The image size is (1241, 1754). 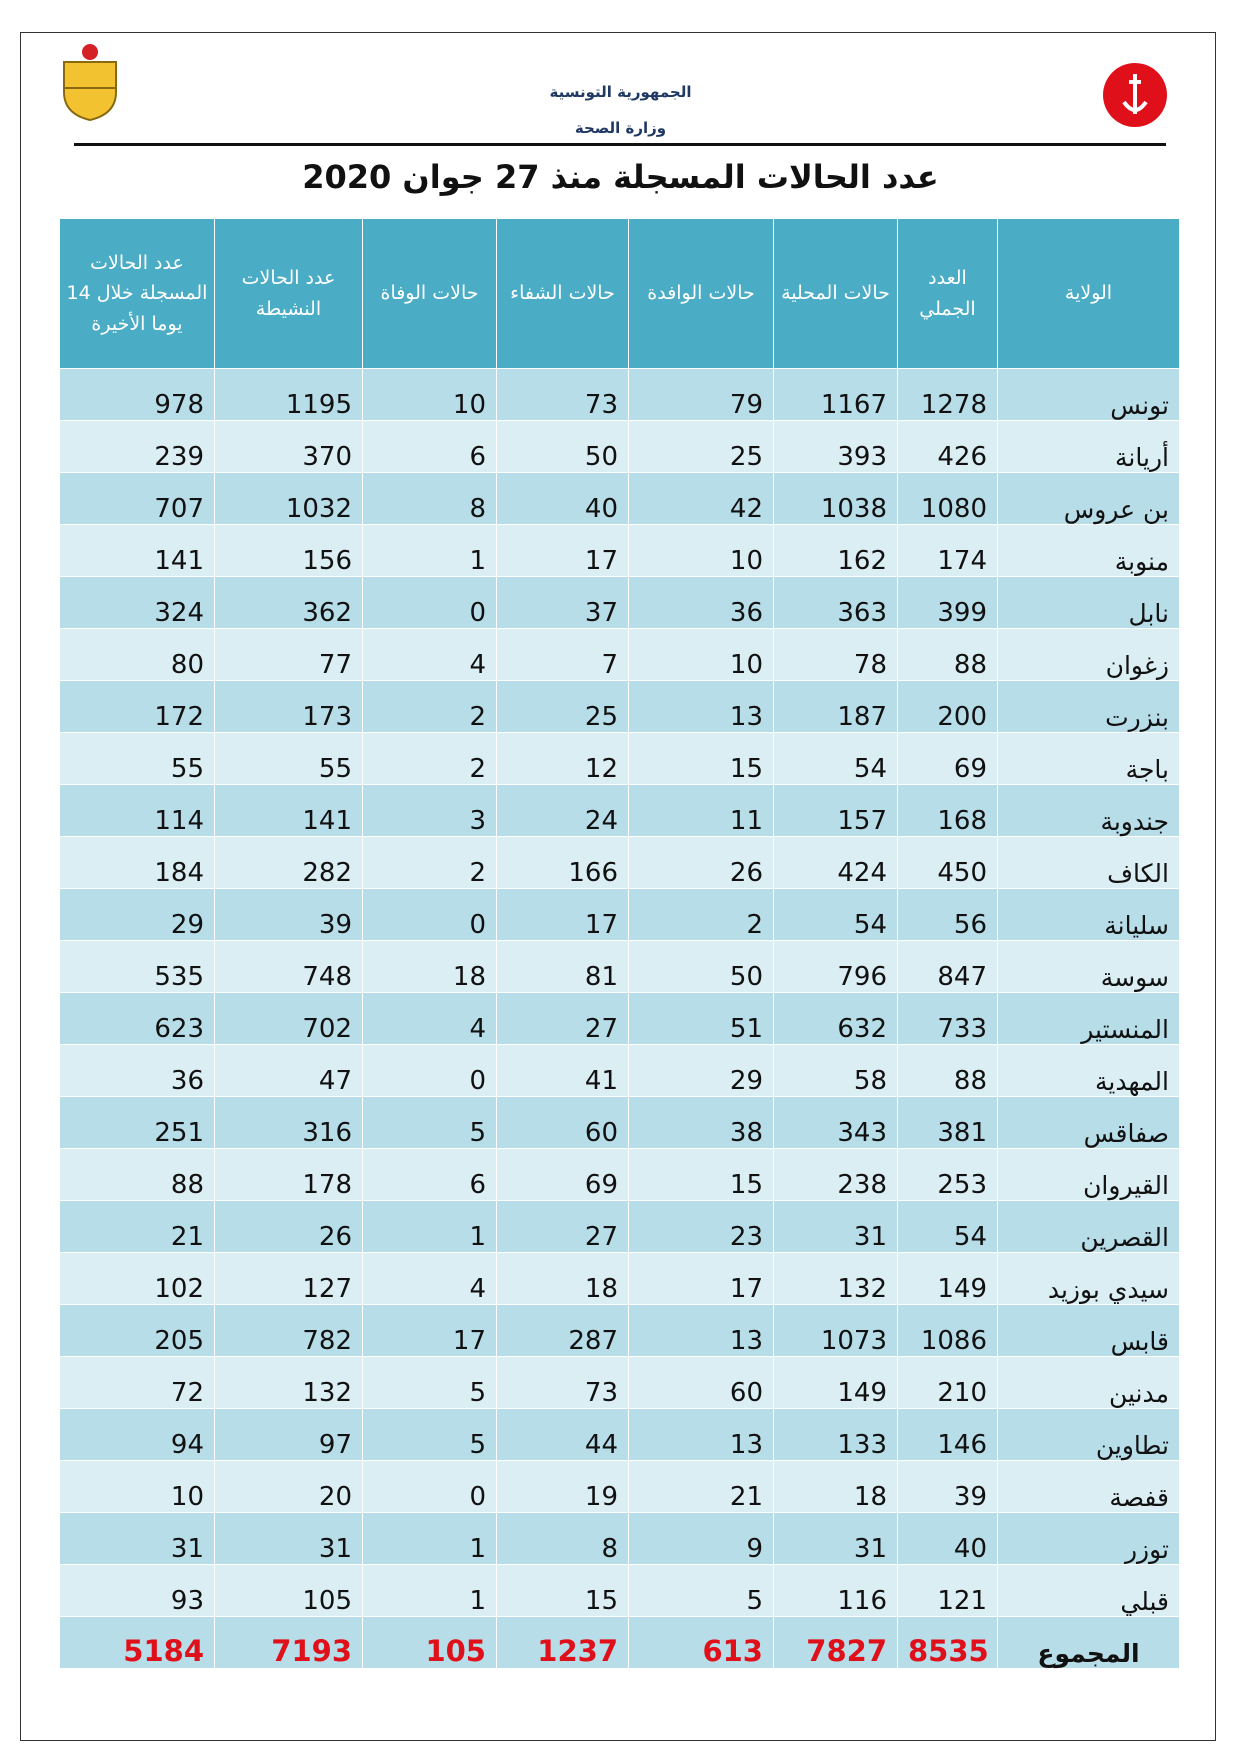 What do you see at coordinates (701, 1226) in the screenshot?
I see `number-cell: 23` at bounding box center [701, 1226].